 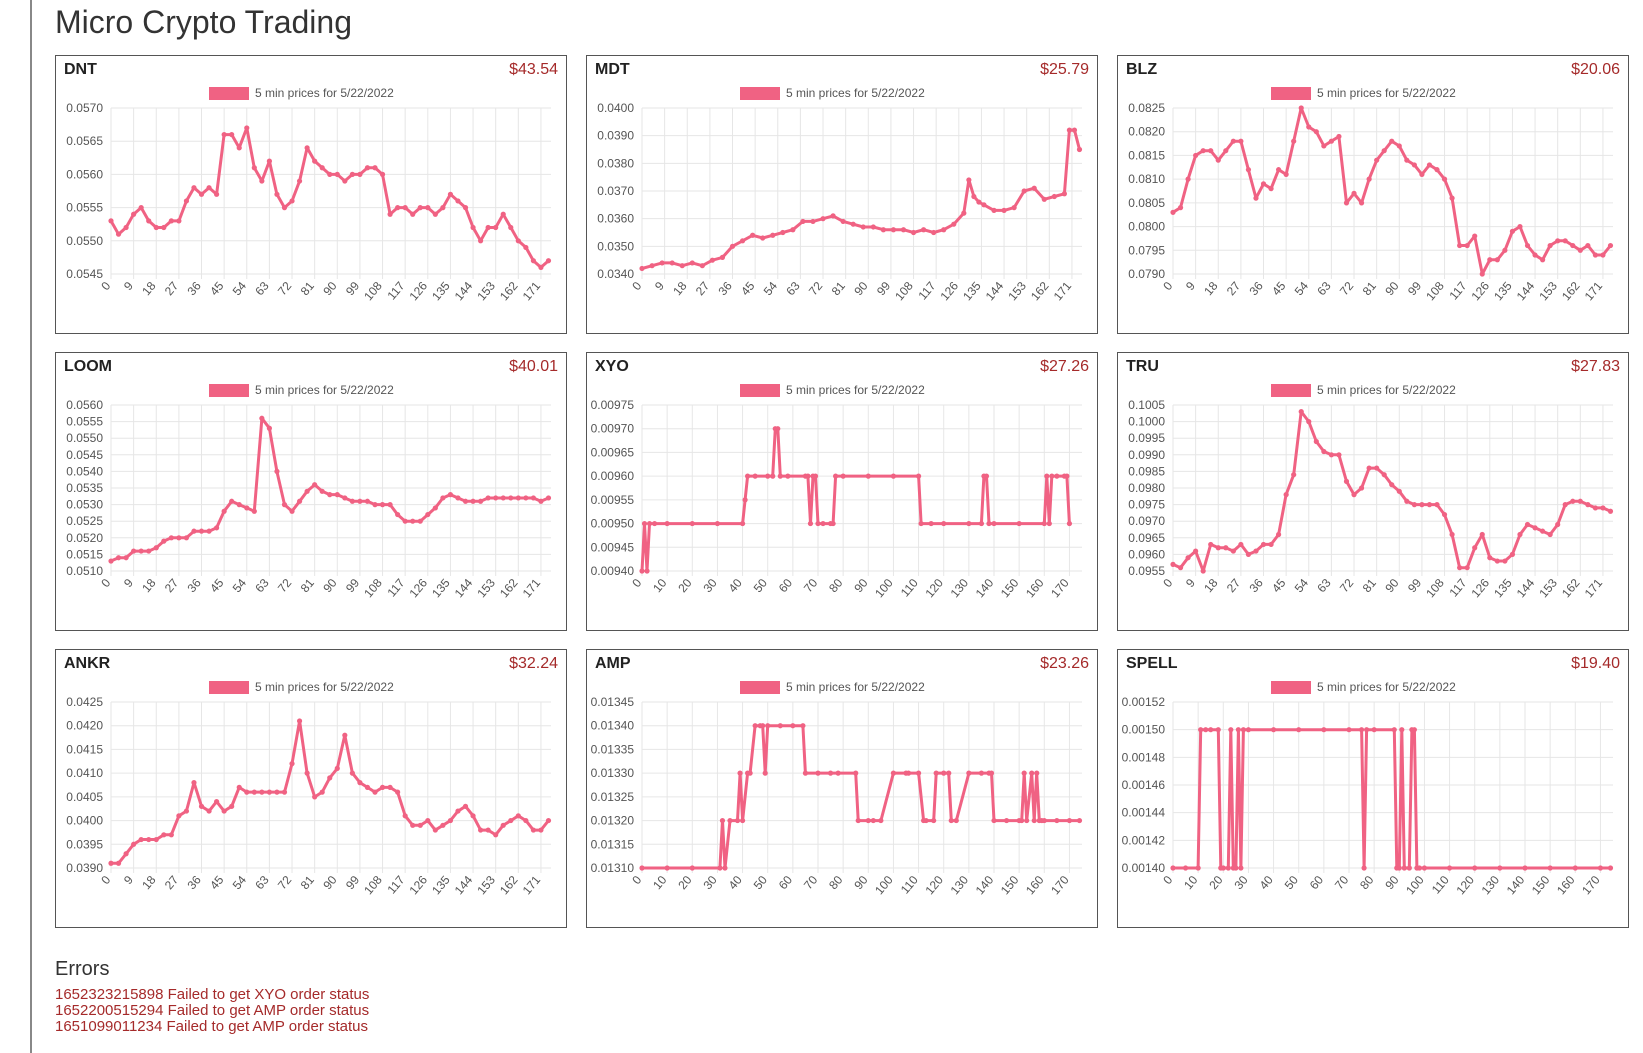 I want to click on x-tick-label: 63, so click(x=1324, y=288).